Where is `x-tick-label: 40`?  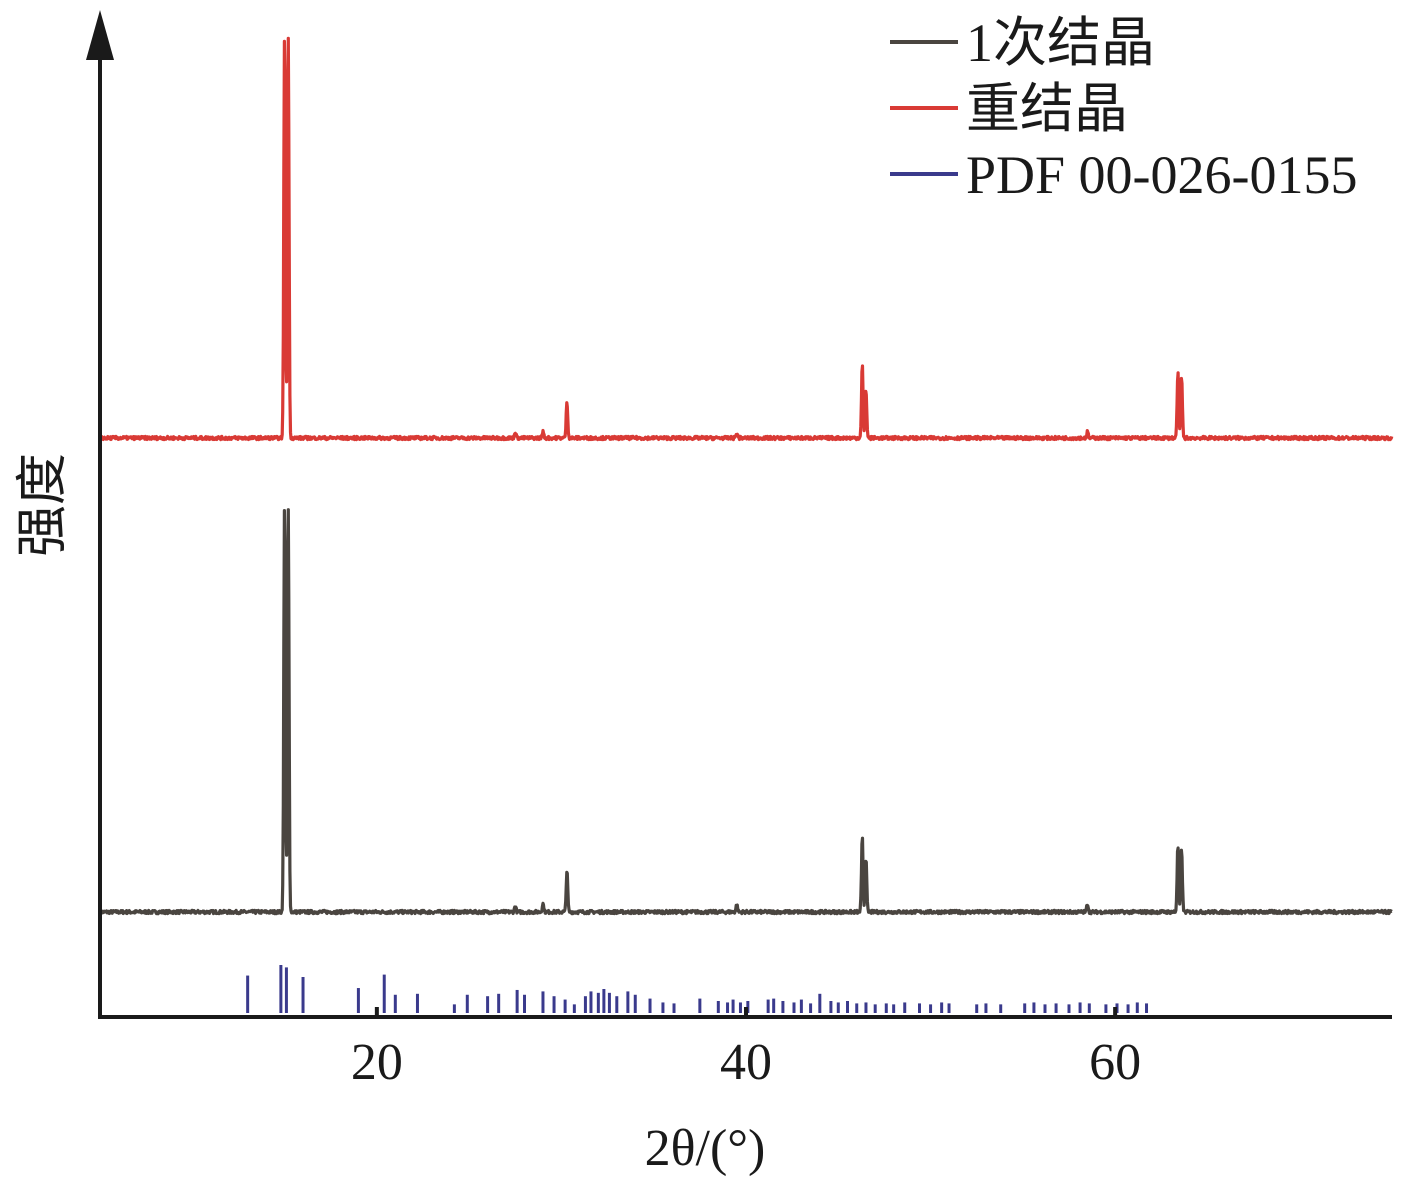
x-tick-label: 40 is located at coordinates (746, 1062).